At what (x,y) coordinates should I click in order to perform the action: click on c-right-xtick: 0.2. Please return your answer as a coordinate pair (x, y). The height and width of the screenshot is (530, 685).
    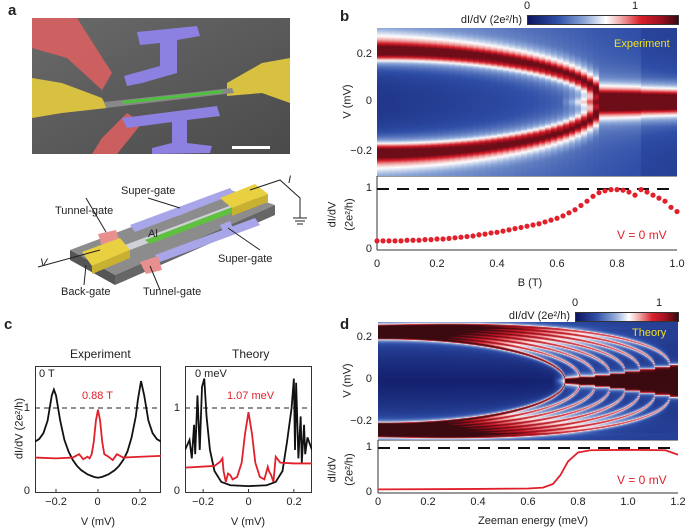
    Looking at the image, I should click on (294, 502).